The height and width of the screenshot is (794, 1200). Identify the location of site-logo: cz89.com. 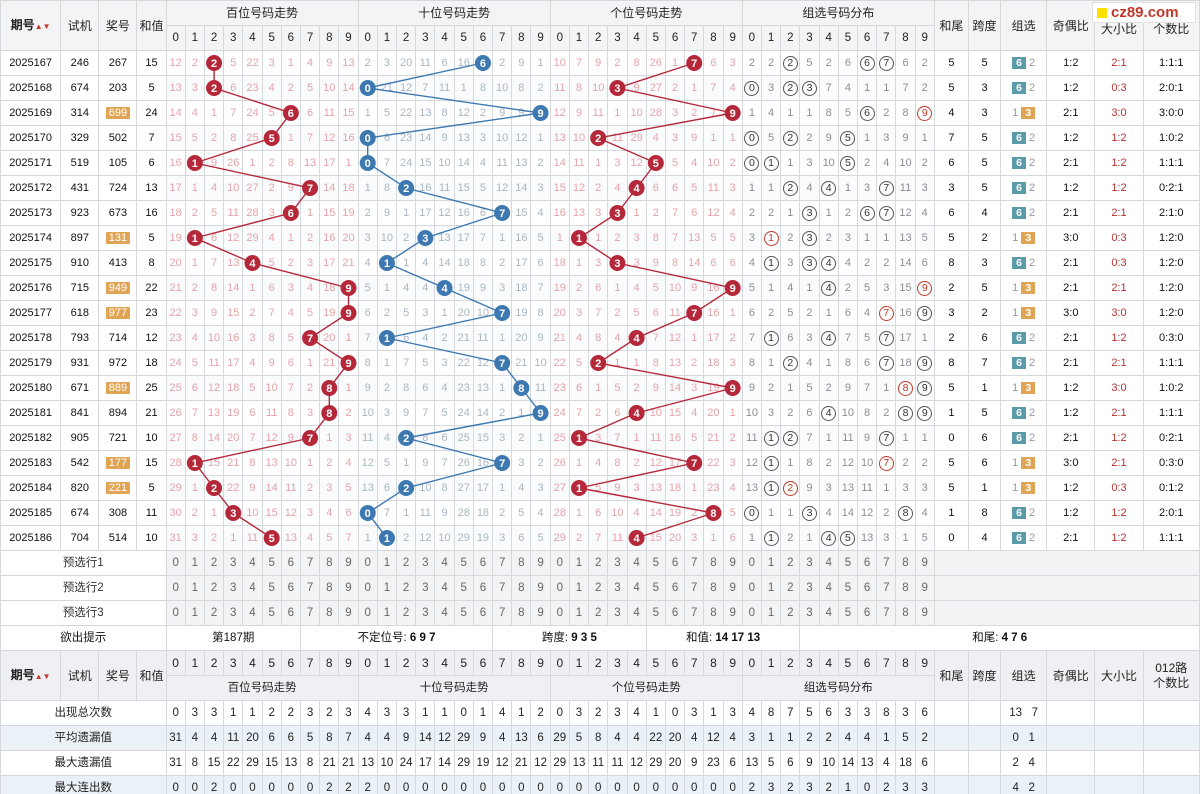
(1144, 12).